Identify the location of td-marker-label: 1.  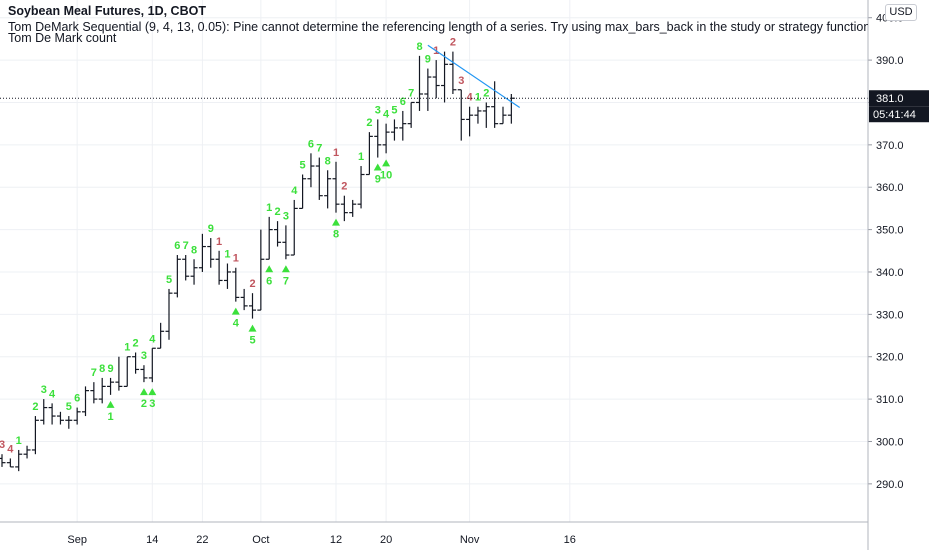
(110, 417).